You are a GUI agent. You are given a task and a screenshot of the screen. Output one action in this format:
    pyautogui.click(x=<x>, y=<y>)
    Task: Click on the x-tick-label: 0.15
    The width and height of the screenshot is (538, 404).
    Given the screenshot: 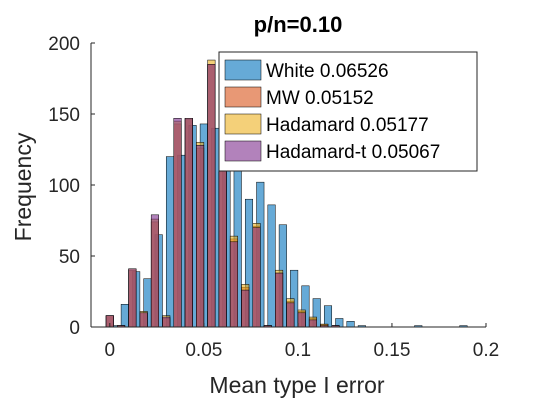 What is the action you would take?
    pyautogui.click(x=391, y=350)
    